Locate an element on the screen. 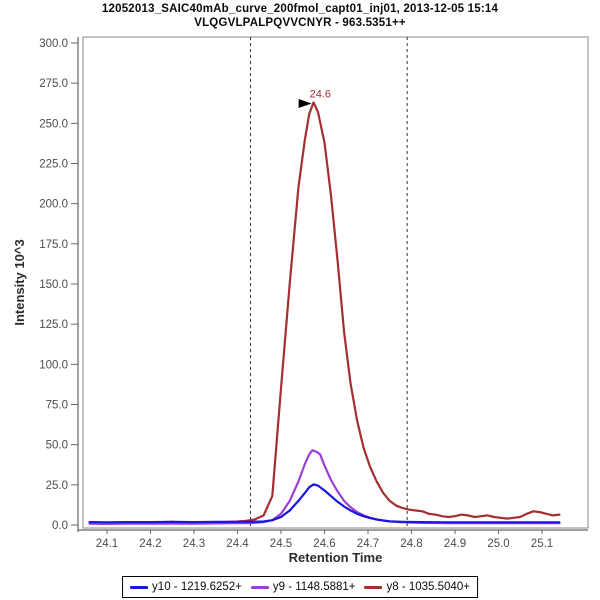 Image resolution: width=600 pixels, height=600 pixels. x-tick-label: 24.5 is located at coordinates (281, 544).